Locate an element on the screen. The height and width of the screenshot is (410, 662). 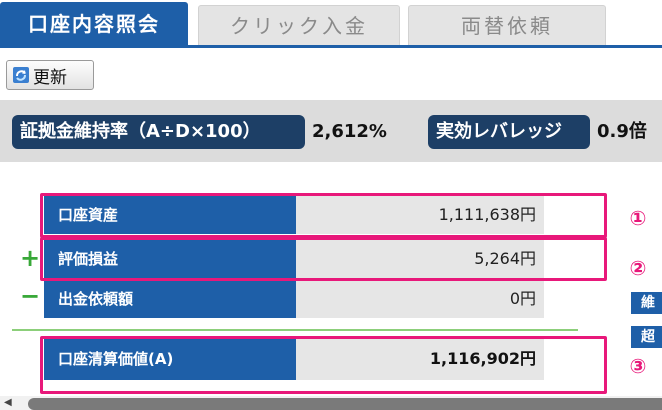
horizontal-scrollbar: ◀ is located at coordinates (331, 403).